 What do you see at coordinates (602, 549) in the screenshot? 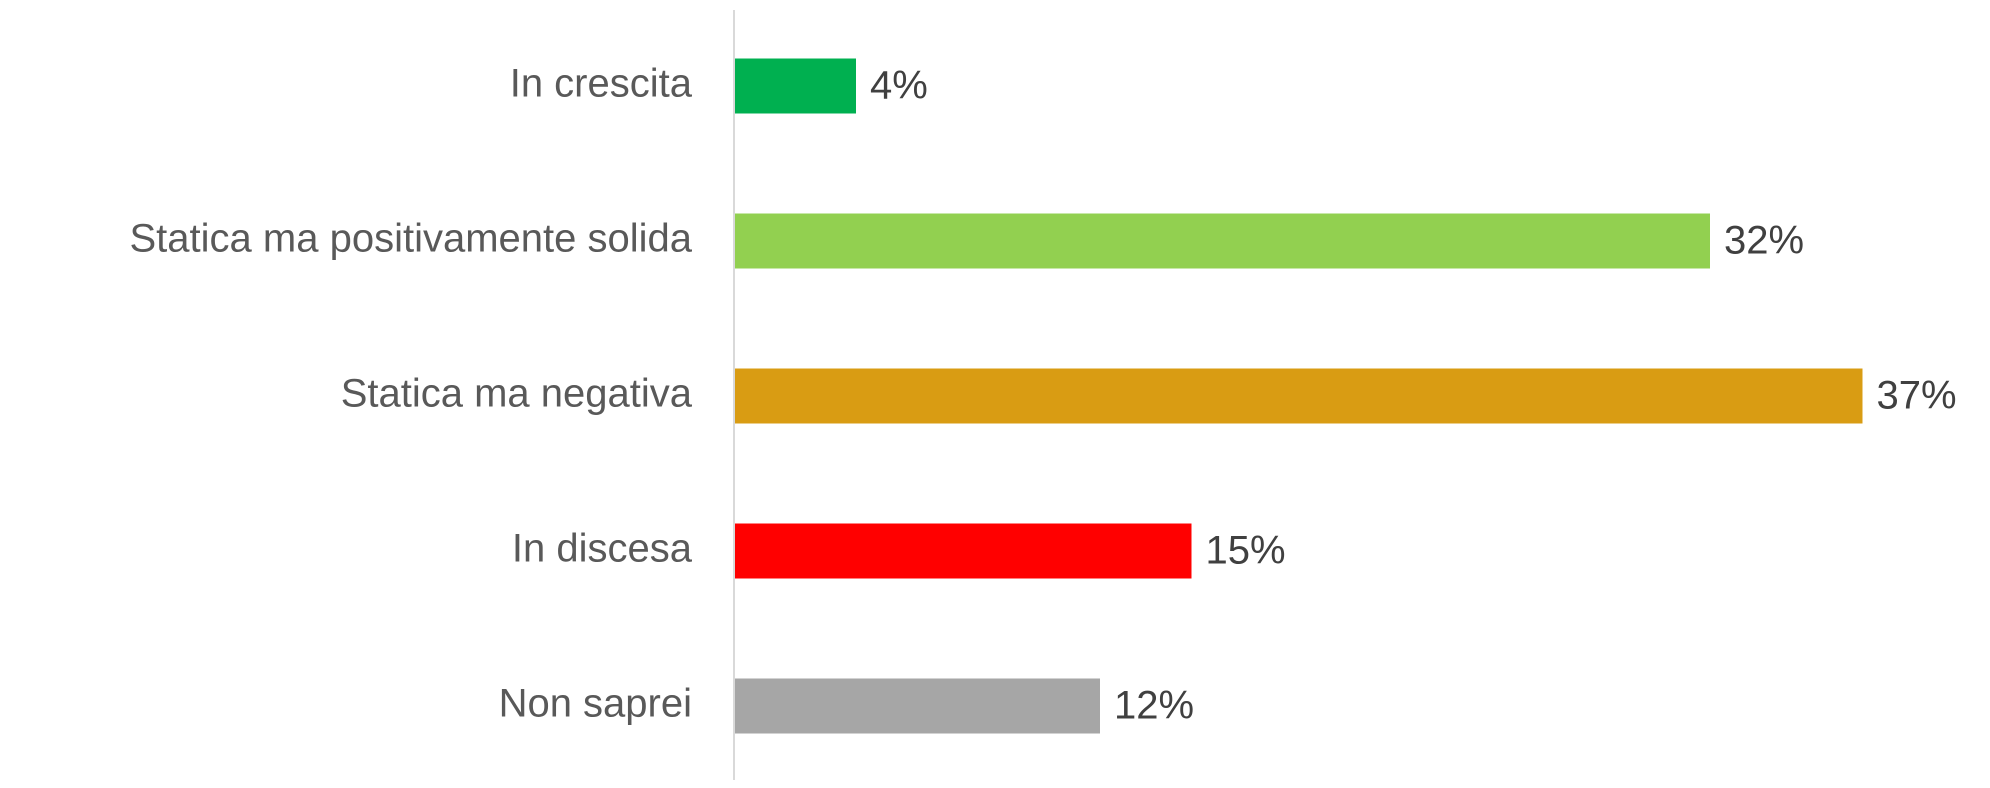
I see `category-label: In discesa` at bounding box center [602, 549].